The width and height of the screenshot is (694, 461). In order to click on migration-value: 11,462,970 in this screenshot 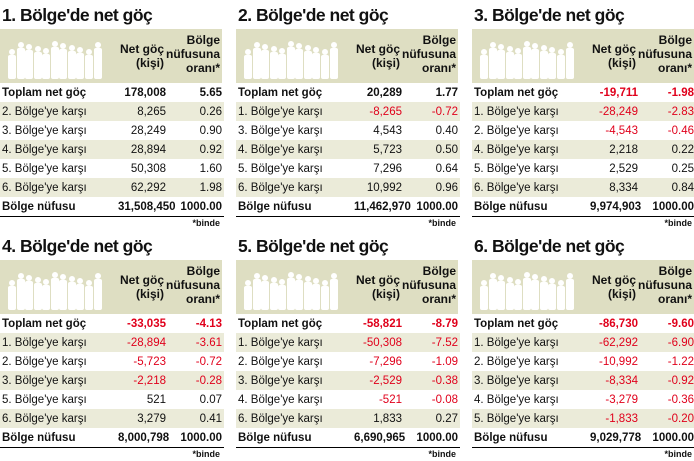, I will do `click(382, 207)`.